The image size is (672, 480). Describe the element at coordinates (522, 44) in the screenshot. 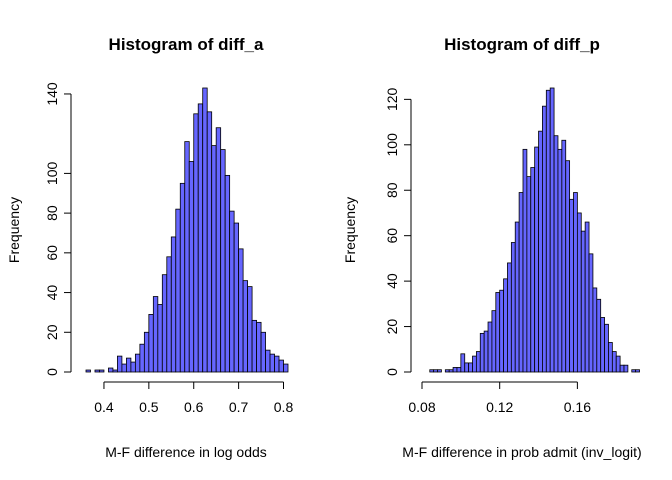

I see `chart-title: Histogram of diff_p` at that location.